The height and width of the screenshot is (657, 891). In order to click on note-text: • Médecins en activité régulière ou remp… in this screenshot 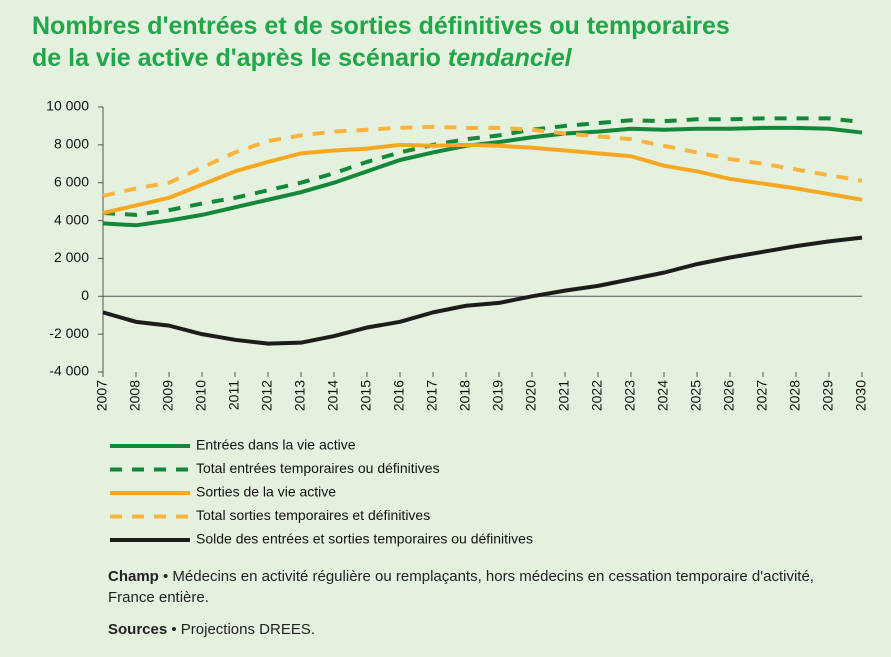, I will do `click(461, 587)`.